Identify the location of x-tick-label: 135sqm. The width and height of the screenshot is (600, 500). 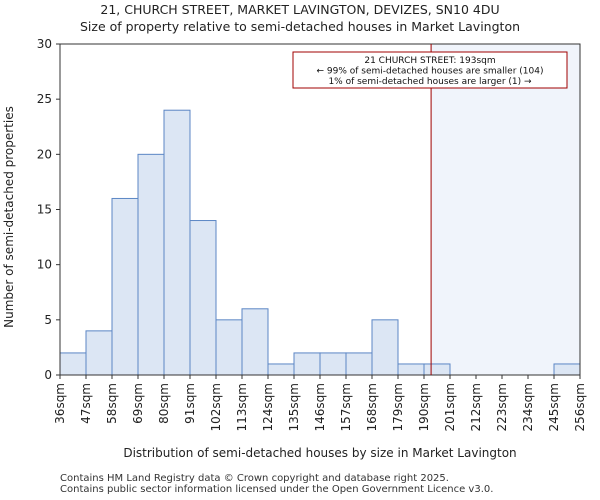
(294, 407).